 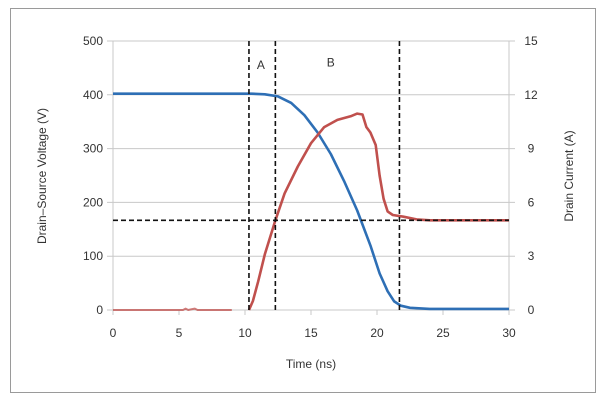 What do you see at coordinates (569, 175) in the screenshot?
I see `y2-axis-label: Drain Current (A)` at bounding box center [569, 175].